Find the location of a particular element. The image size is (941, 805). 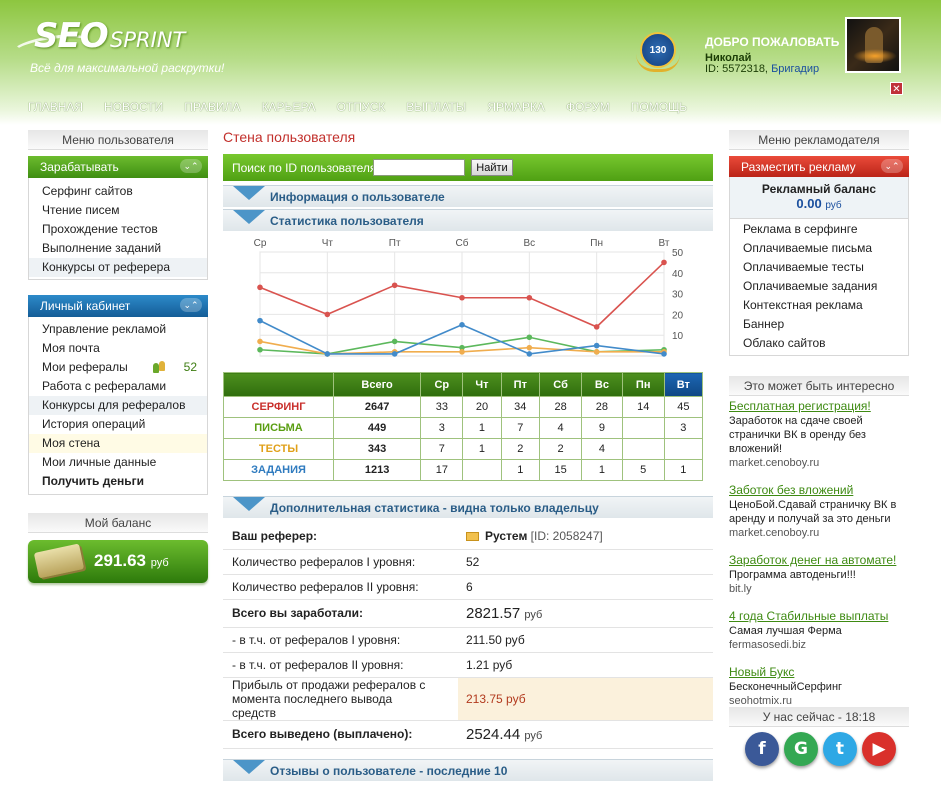

google-icon: G is located at coordinates (801, 749).